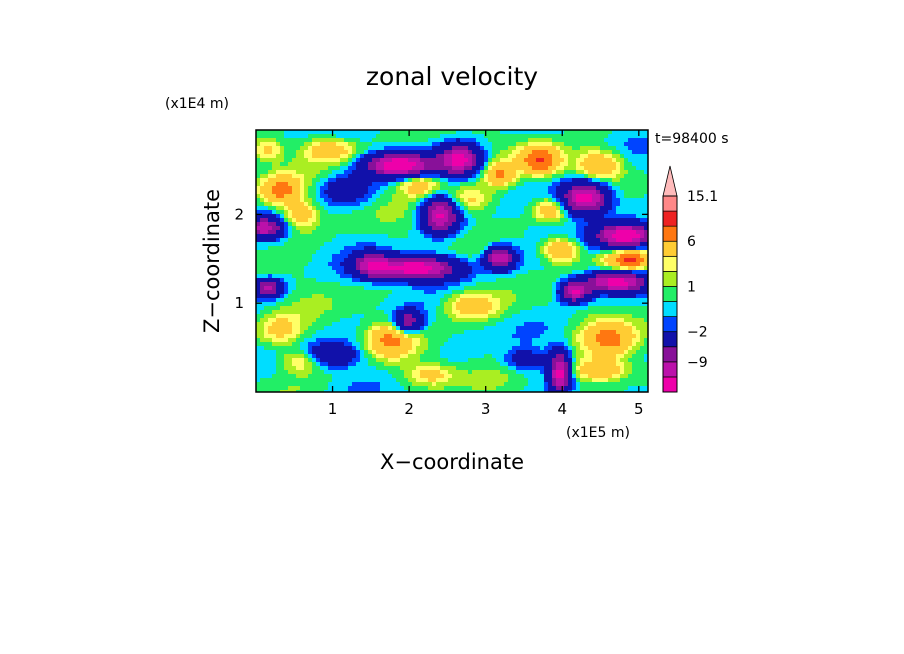  I want to click on colorbar-extend-arrow, so click(670, 181).